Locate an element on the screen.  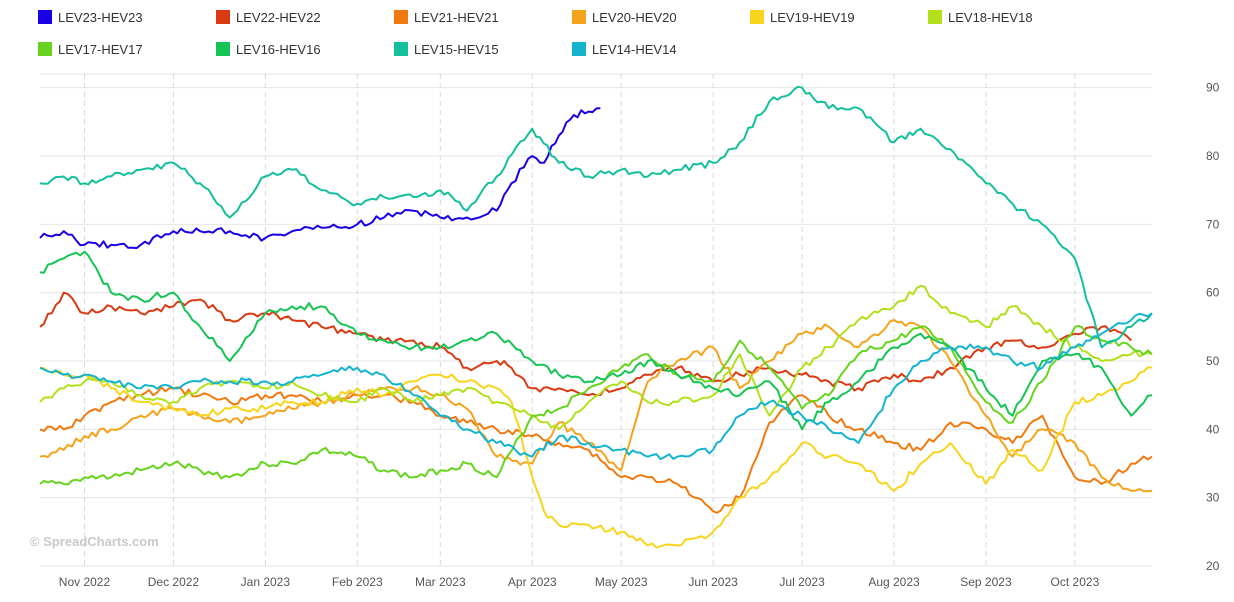
legend-item: LEV22-HEV22 is located at coordinates (268, 17).